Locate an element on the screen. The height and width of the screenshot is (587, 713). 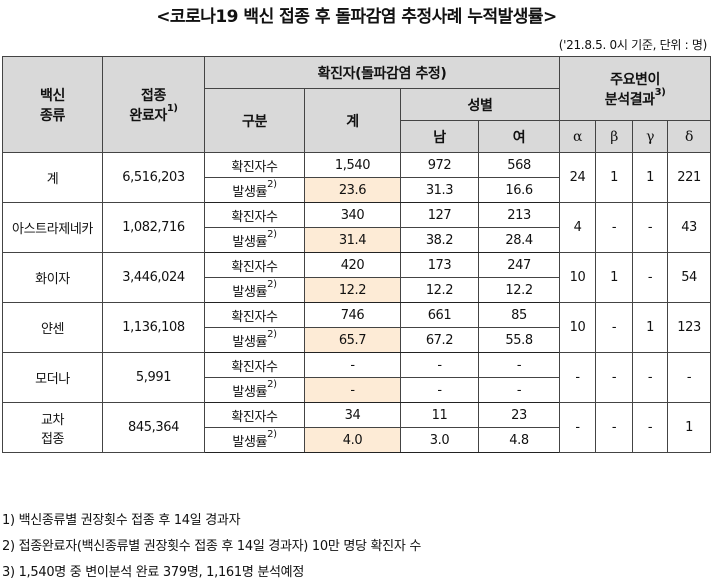
cell-rate-total: 23.6 is located at coordinates (352, 190).